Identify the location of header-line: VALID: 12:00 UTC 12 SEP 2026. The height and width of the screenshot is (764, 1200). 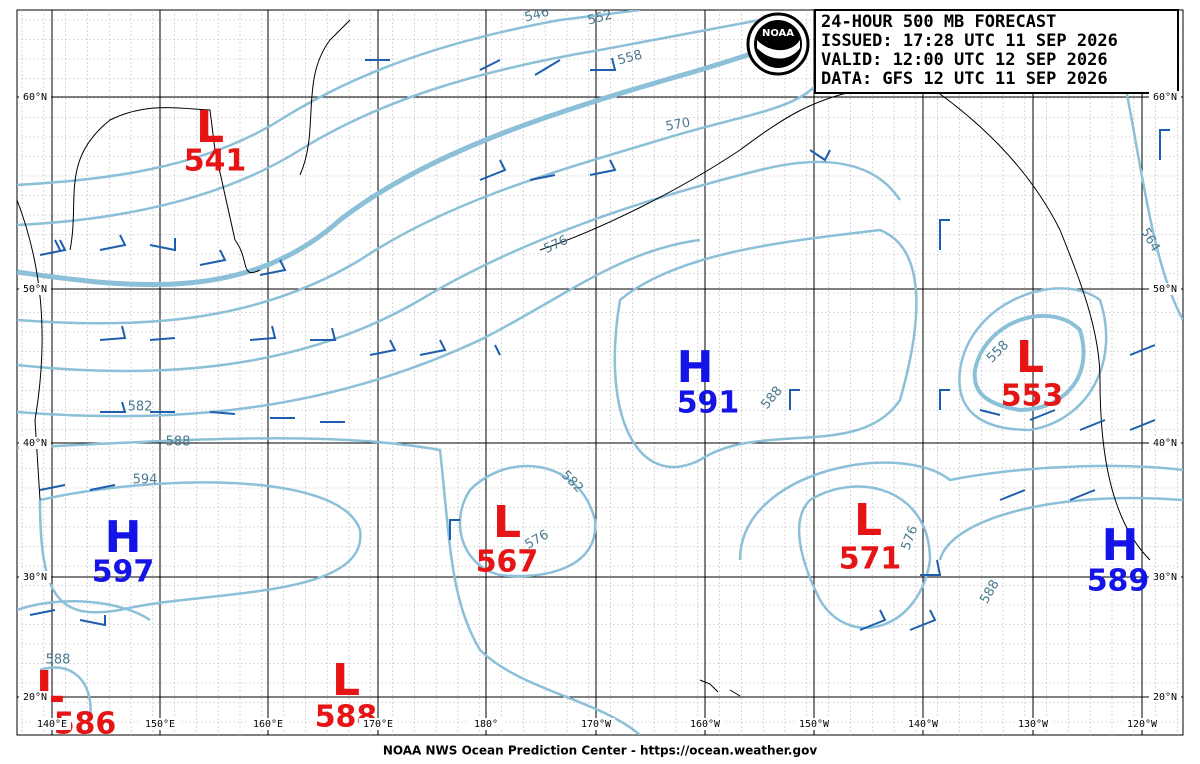
(964, 60).